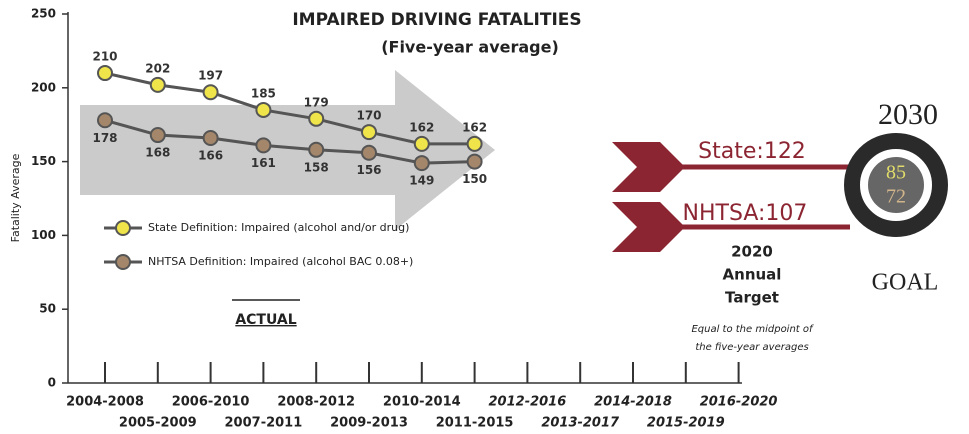 Image resolution: width=969 pixels, height=434 pixels. I want to click on x-tick-label: 2010-2014, so click(422, 402).